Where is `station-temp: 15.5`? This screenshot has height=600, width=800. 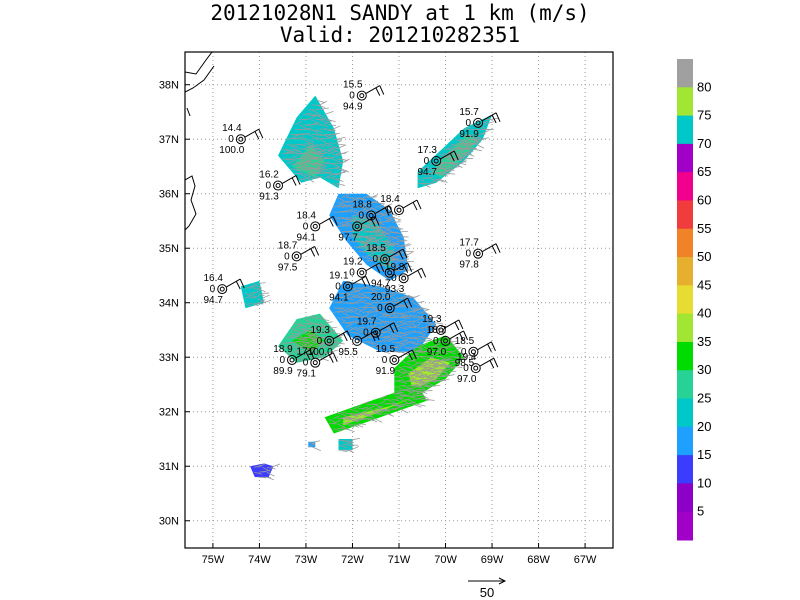 station-temp: 15.5 is located at coordinates (353, 85).